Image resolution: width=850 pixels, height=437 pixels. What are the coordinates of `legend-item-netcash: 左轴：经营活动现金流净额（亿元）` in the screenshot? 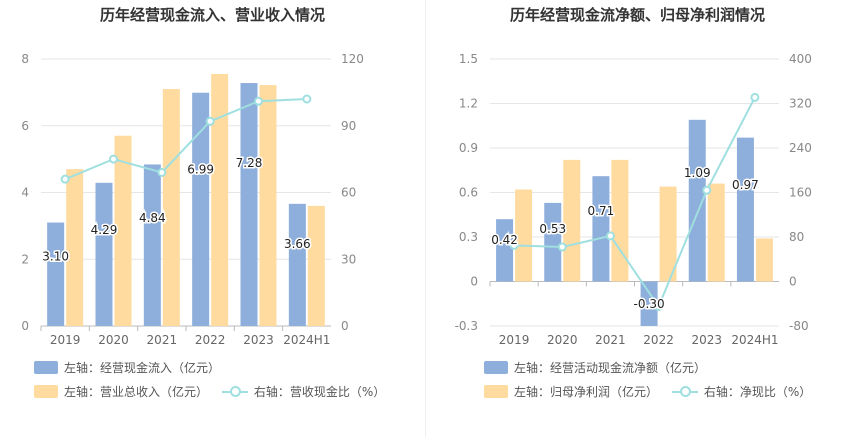 It's located at (595, 367).